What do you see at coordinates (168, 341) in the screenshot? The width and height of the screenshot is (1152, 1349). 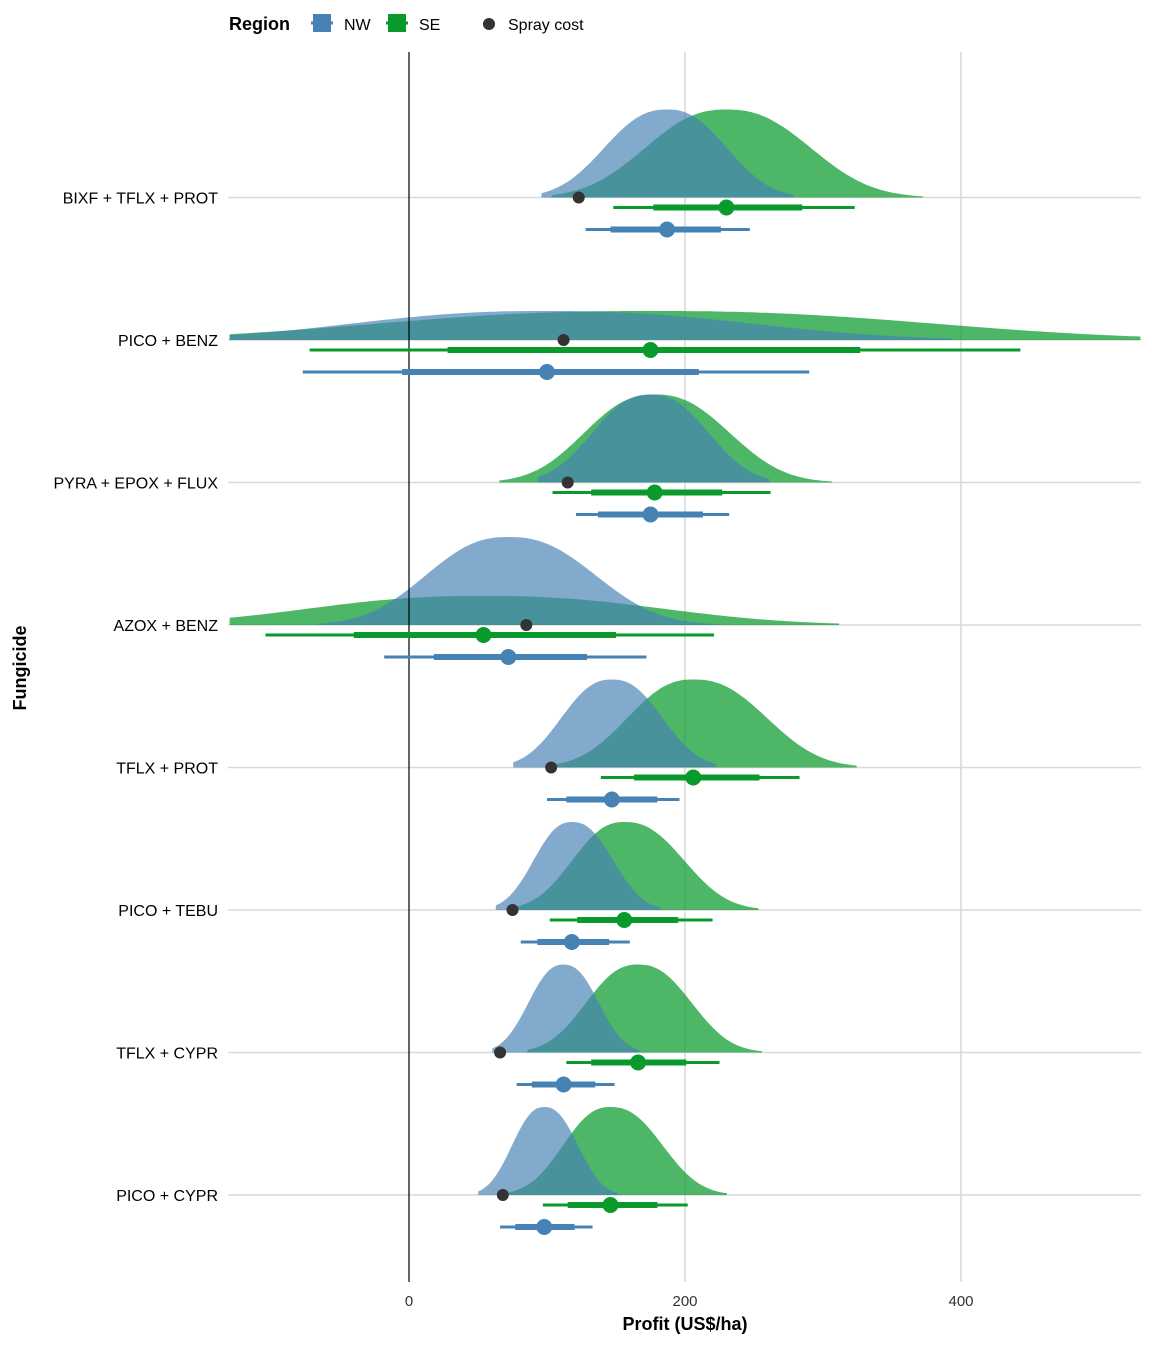 I see `category-label: PICO + BENZ` at bounding box center [168, 341].